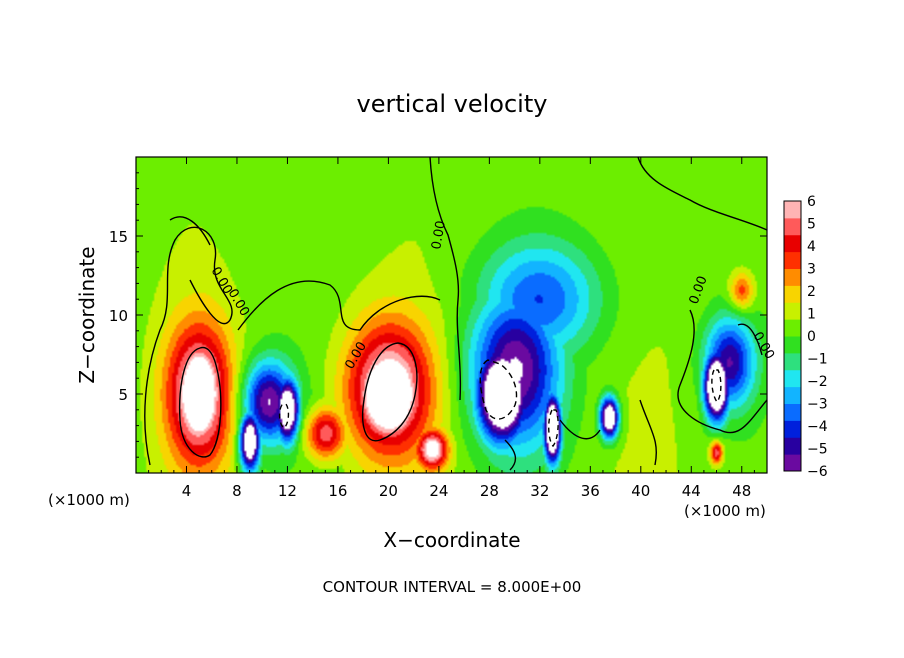 The height and width of the screenshot is (658, 904). I want to click on contour-downdraft-small-c, so click(716, 386).